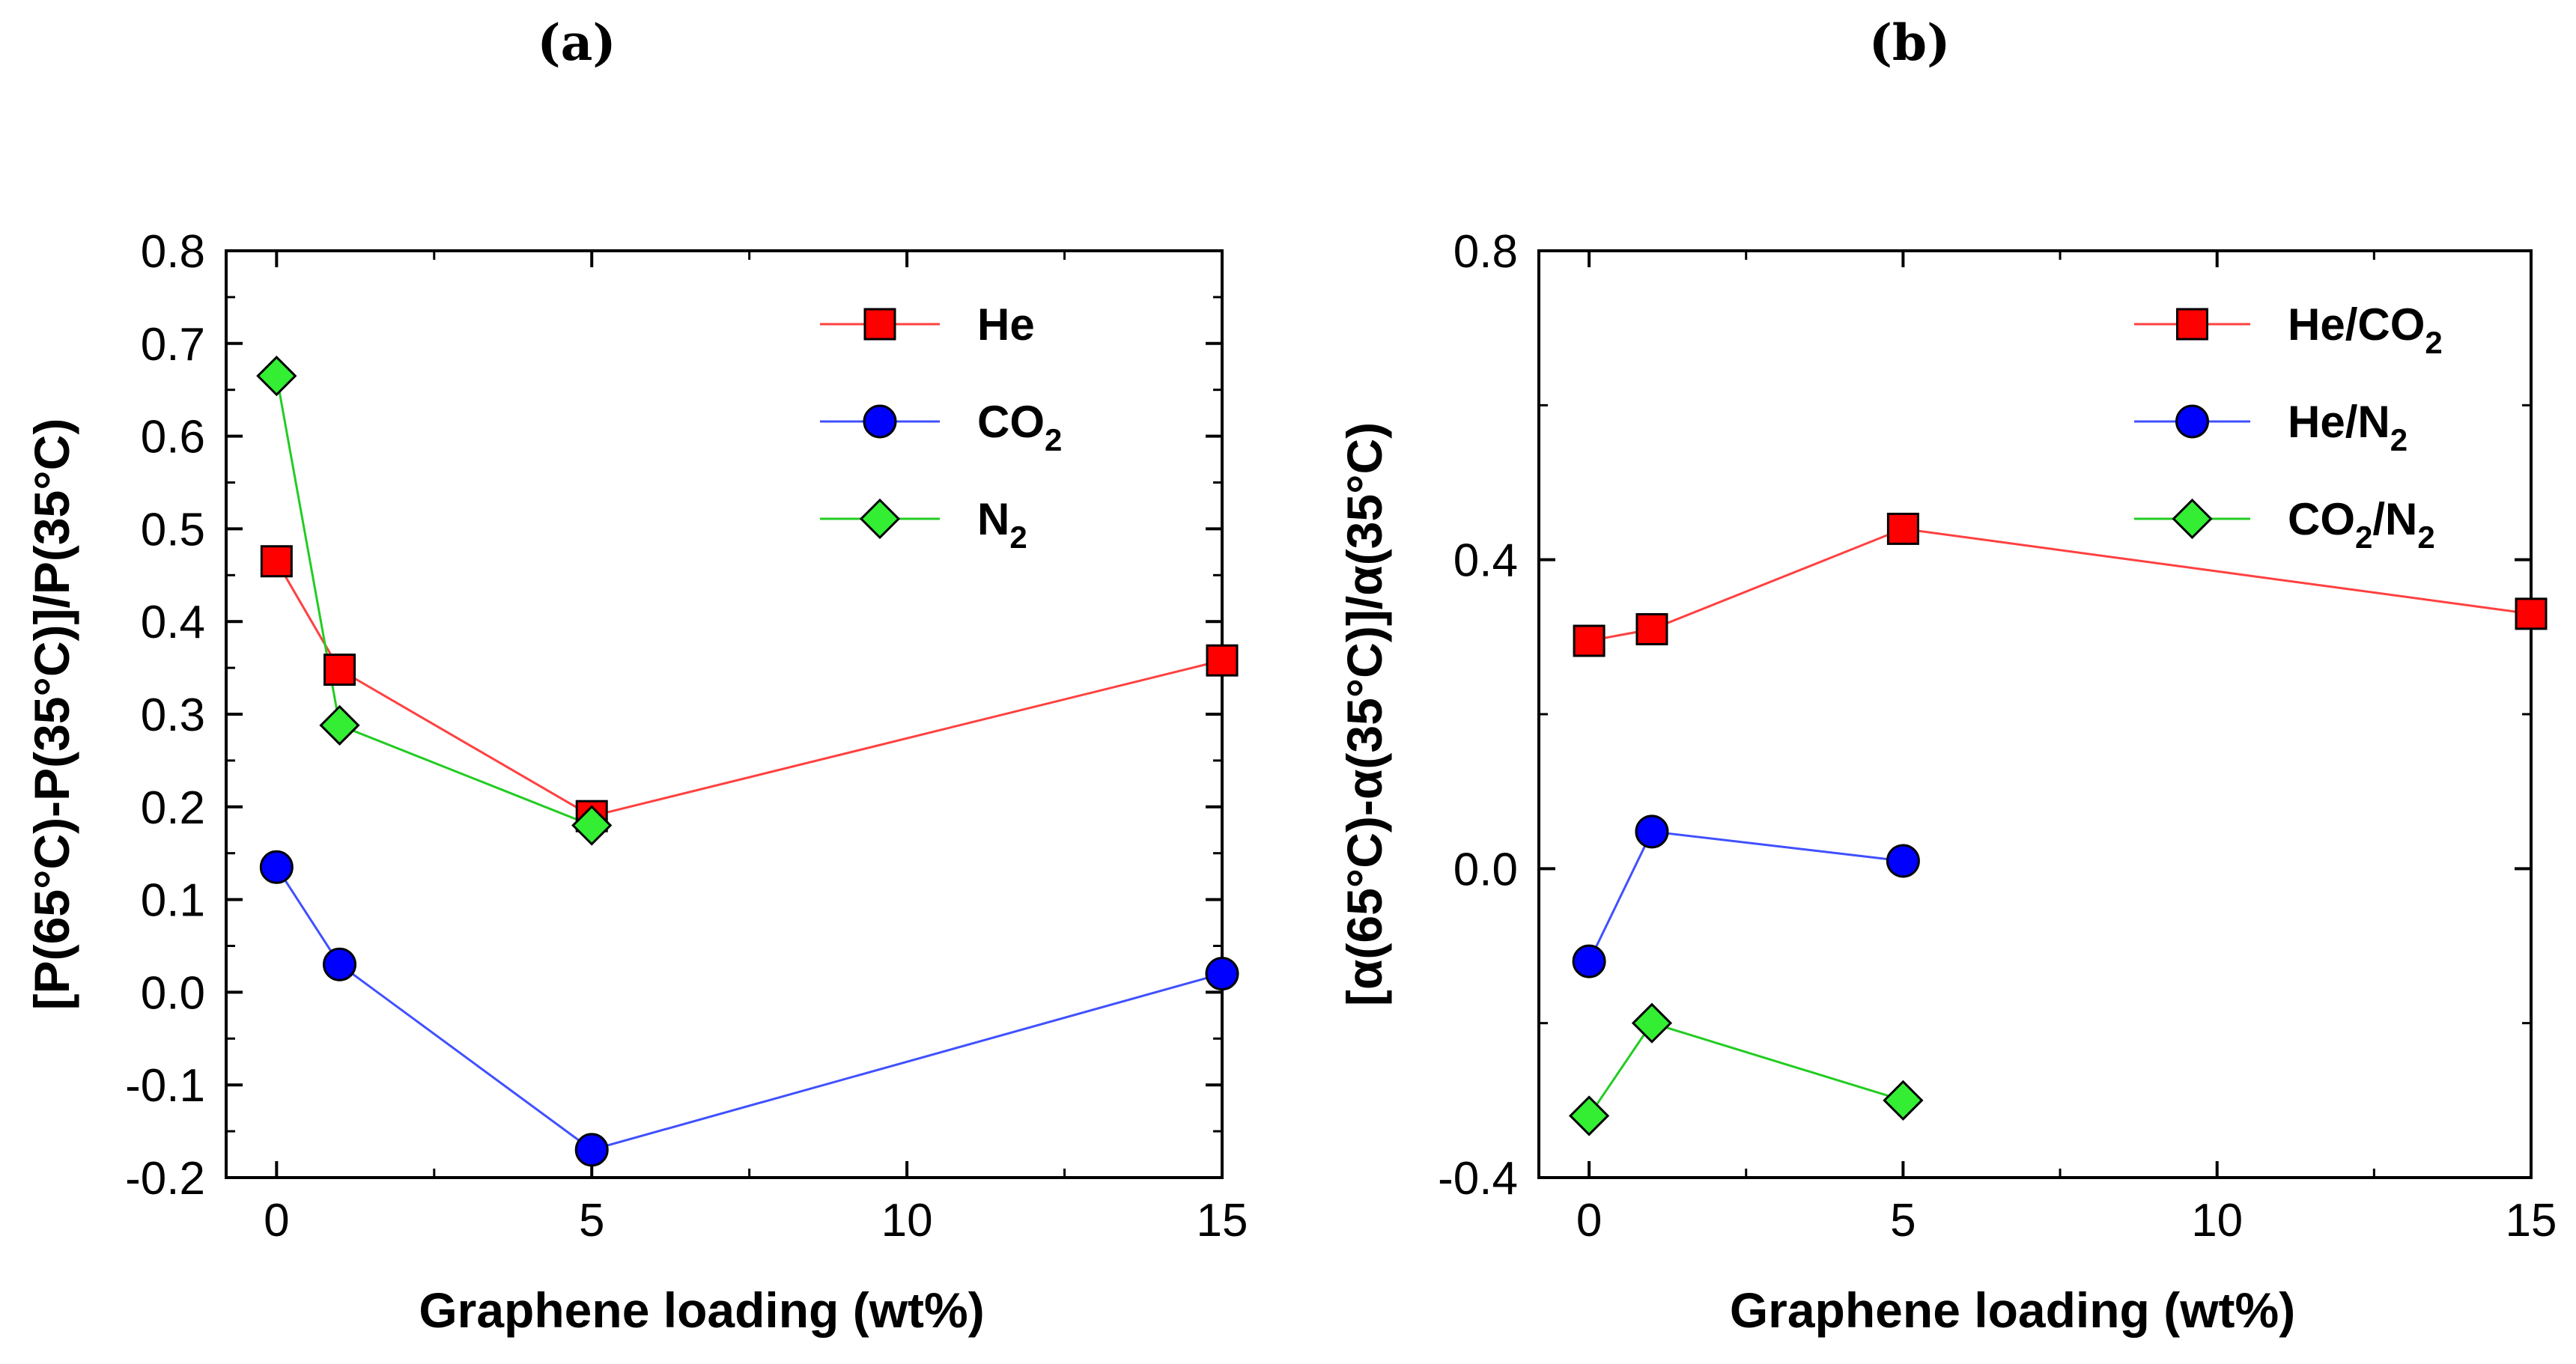 The height and width of the screenshot is (1364, 2576). Describe the element at coordinates (51, 714) in the screenshot. I see `y-axis-title: [P(65°C)-P(35°C)]/P(35°C)` at that location.